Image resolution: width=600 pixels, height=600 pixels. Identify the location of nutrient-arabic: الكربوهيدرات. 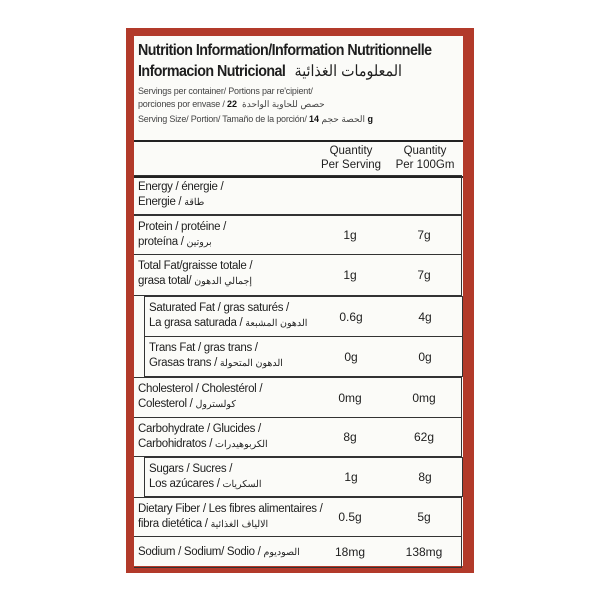
(241, 444).